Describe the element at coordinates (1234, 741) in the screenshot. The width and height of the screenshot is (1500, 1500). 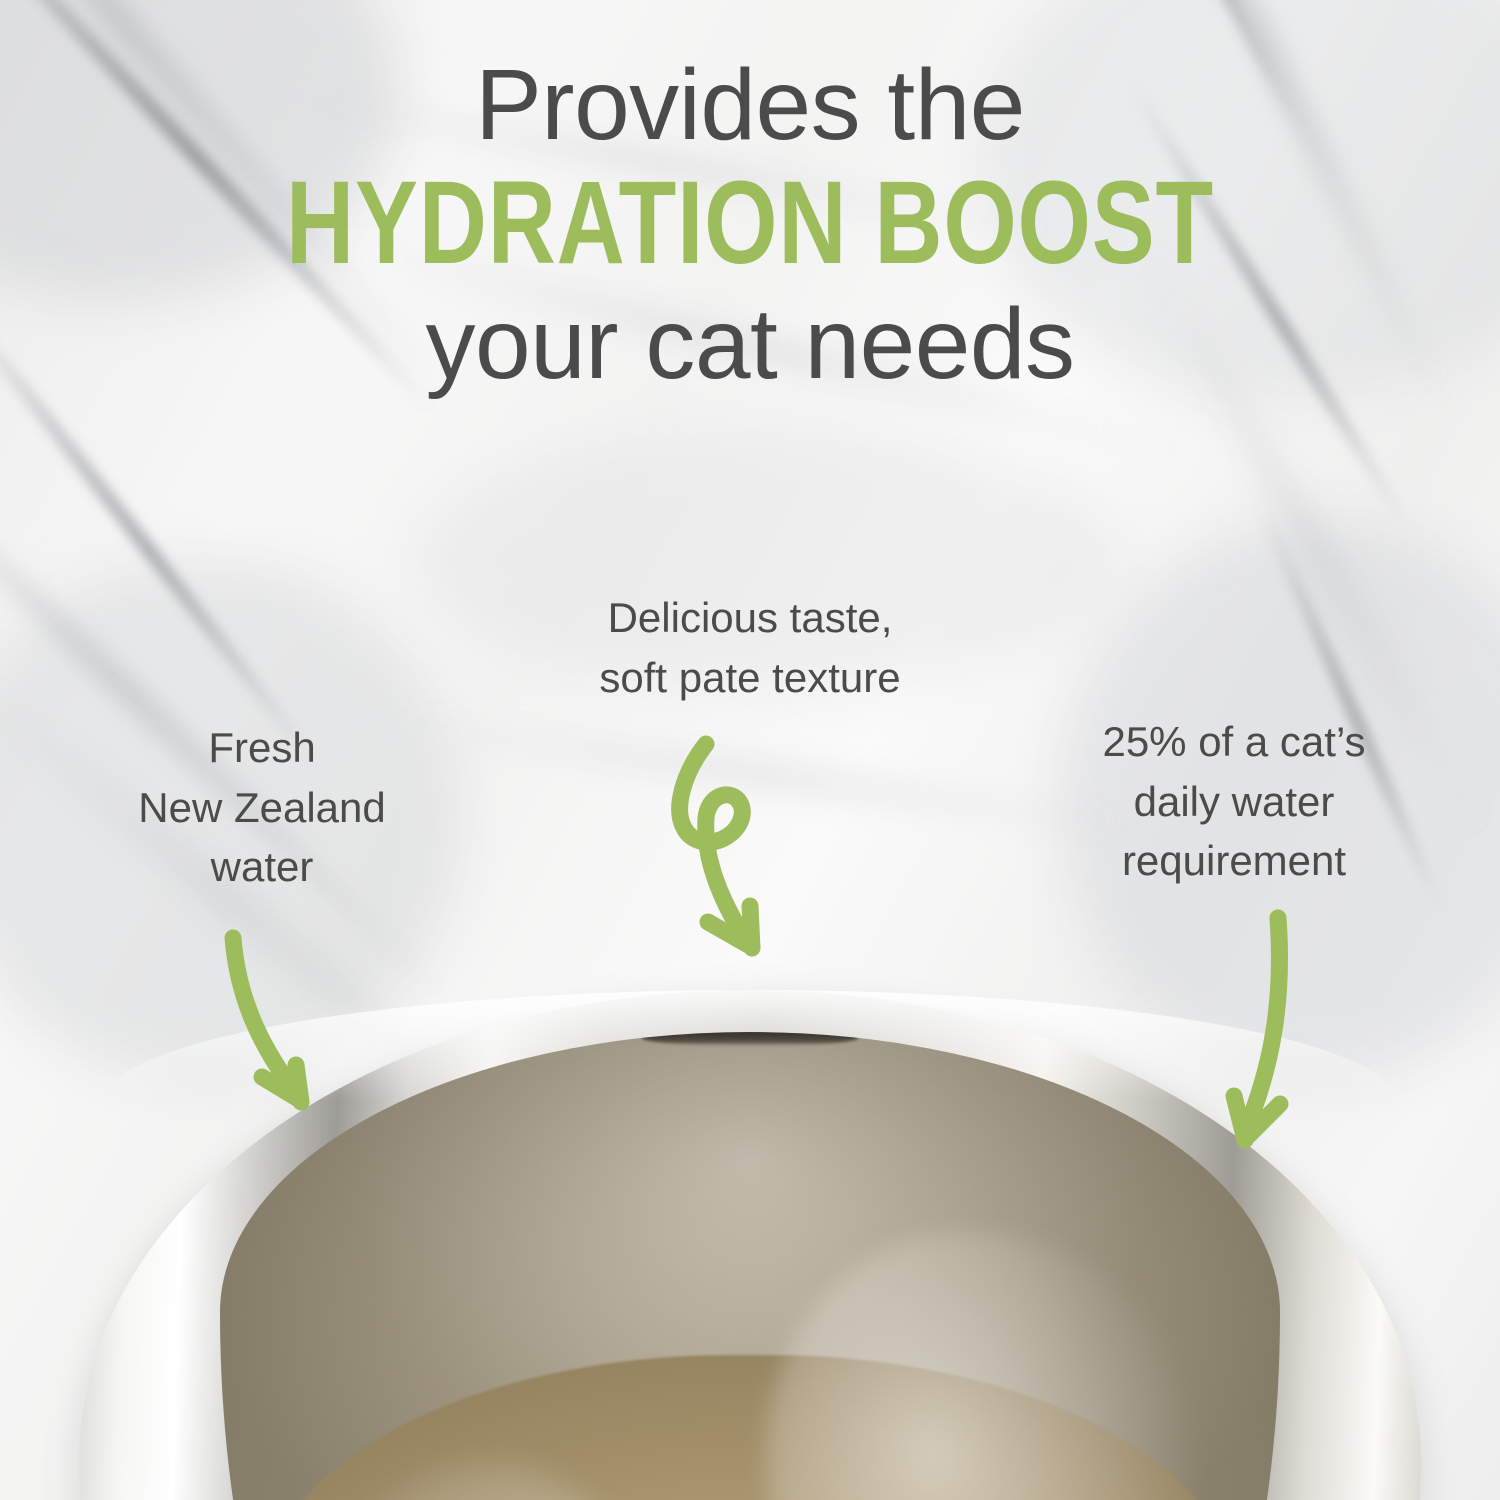
I see `callout-daily-water-line-1: 25% of a cat’s` at that location.